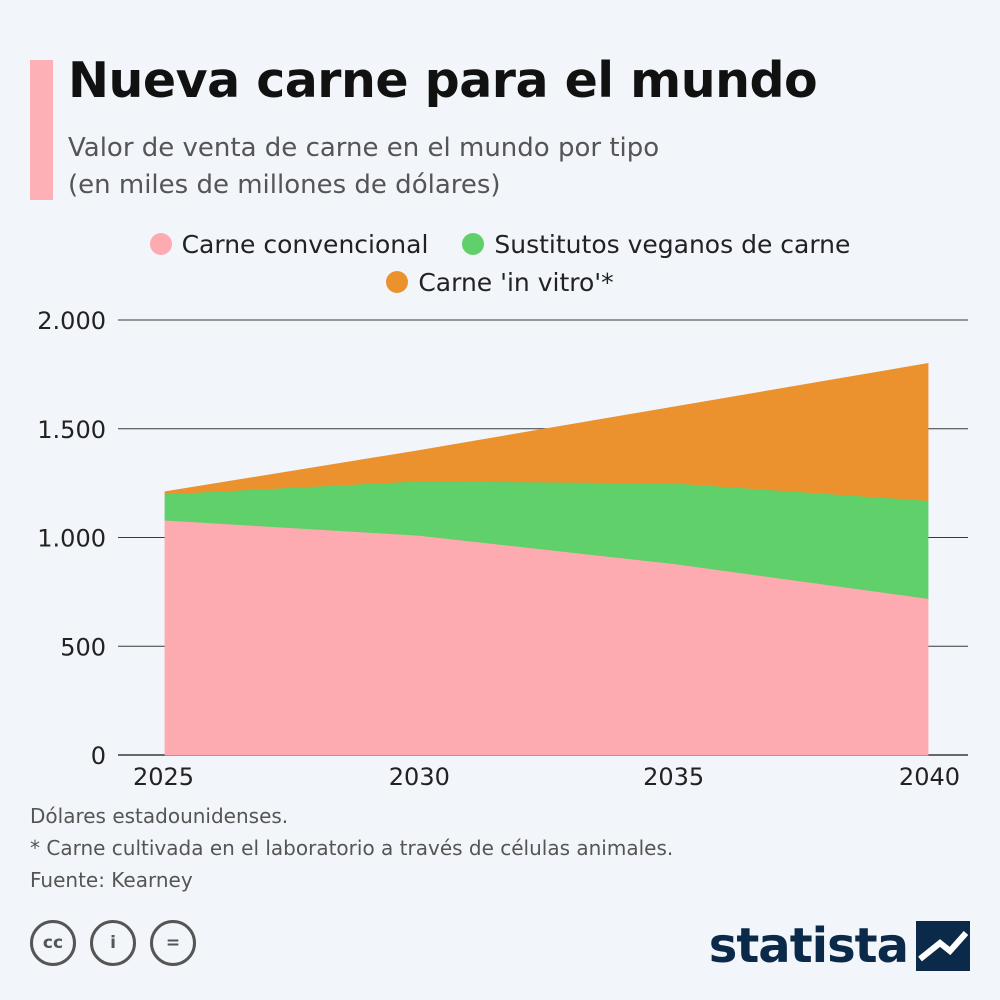 The width and height of the screenshot is (1000, 1000). Describe the element at coordinates (159, 816) in the screenshot. I see `note-currency: Dólares estadounidenses.` at that location.